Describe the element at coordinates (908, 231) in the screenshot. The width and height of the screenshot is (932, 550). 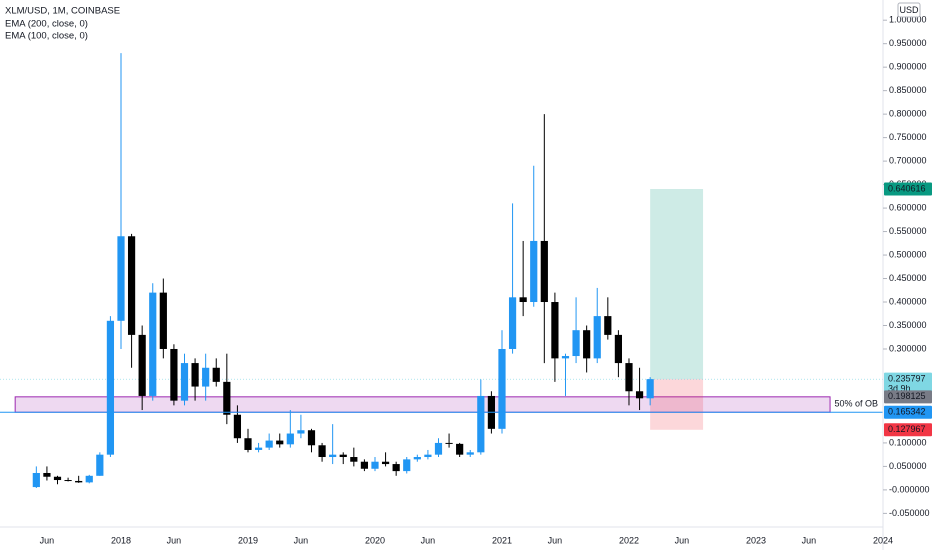
I see `y-tick-label: 0.550000` at that location.